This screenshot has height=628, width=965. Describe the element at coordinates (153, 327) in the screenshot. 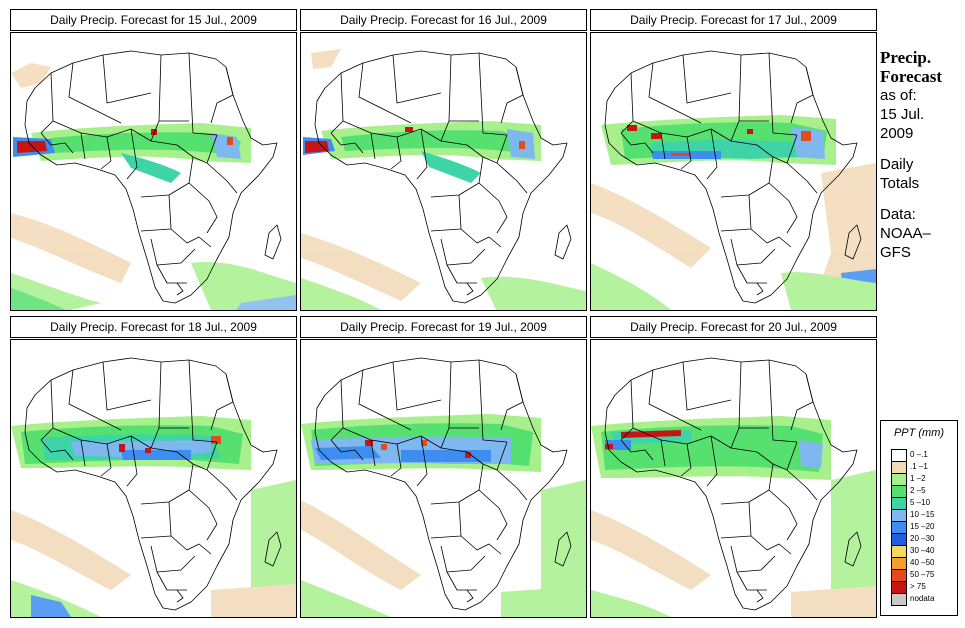

I see `panel-title: Daily Precip. Forecast for 18 Jul., 2009` at that location.